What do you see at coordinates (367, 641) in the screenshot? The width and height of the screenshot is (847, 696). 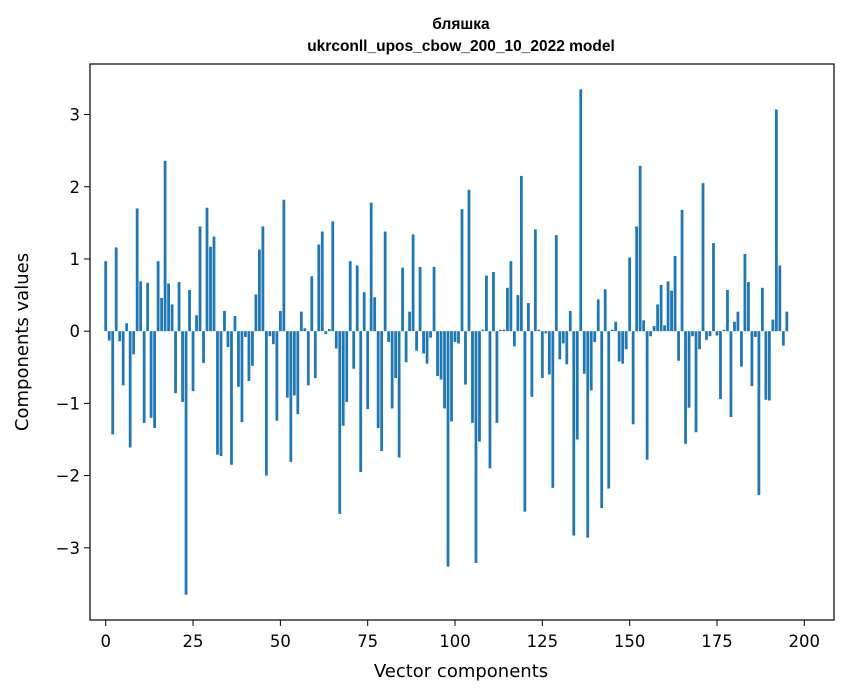 I see `x-tick-label: 75` at bounding box center [367, 641].